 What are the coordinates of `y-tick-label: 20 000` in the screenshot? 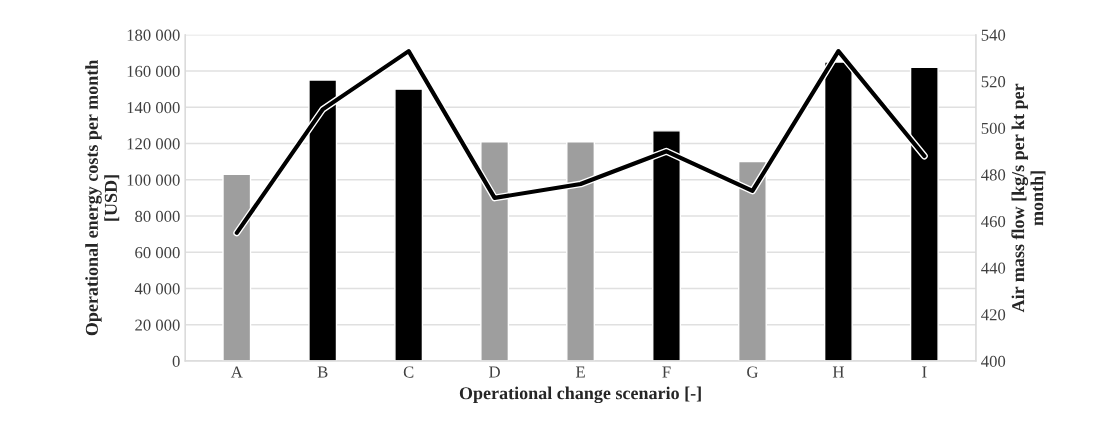 It's located at (157, 325).